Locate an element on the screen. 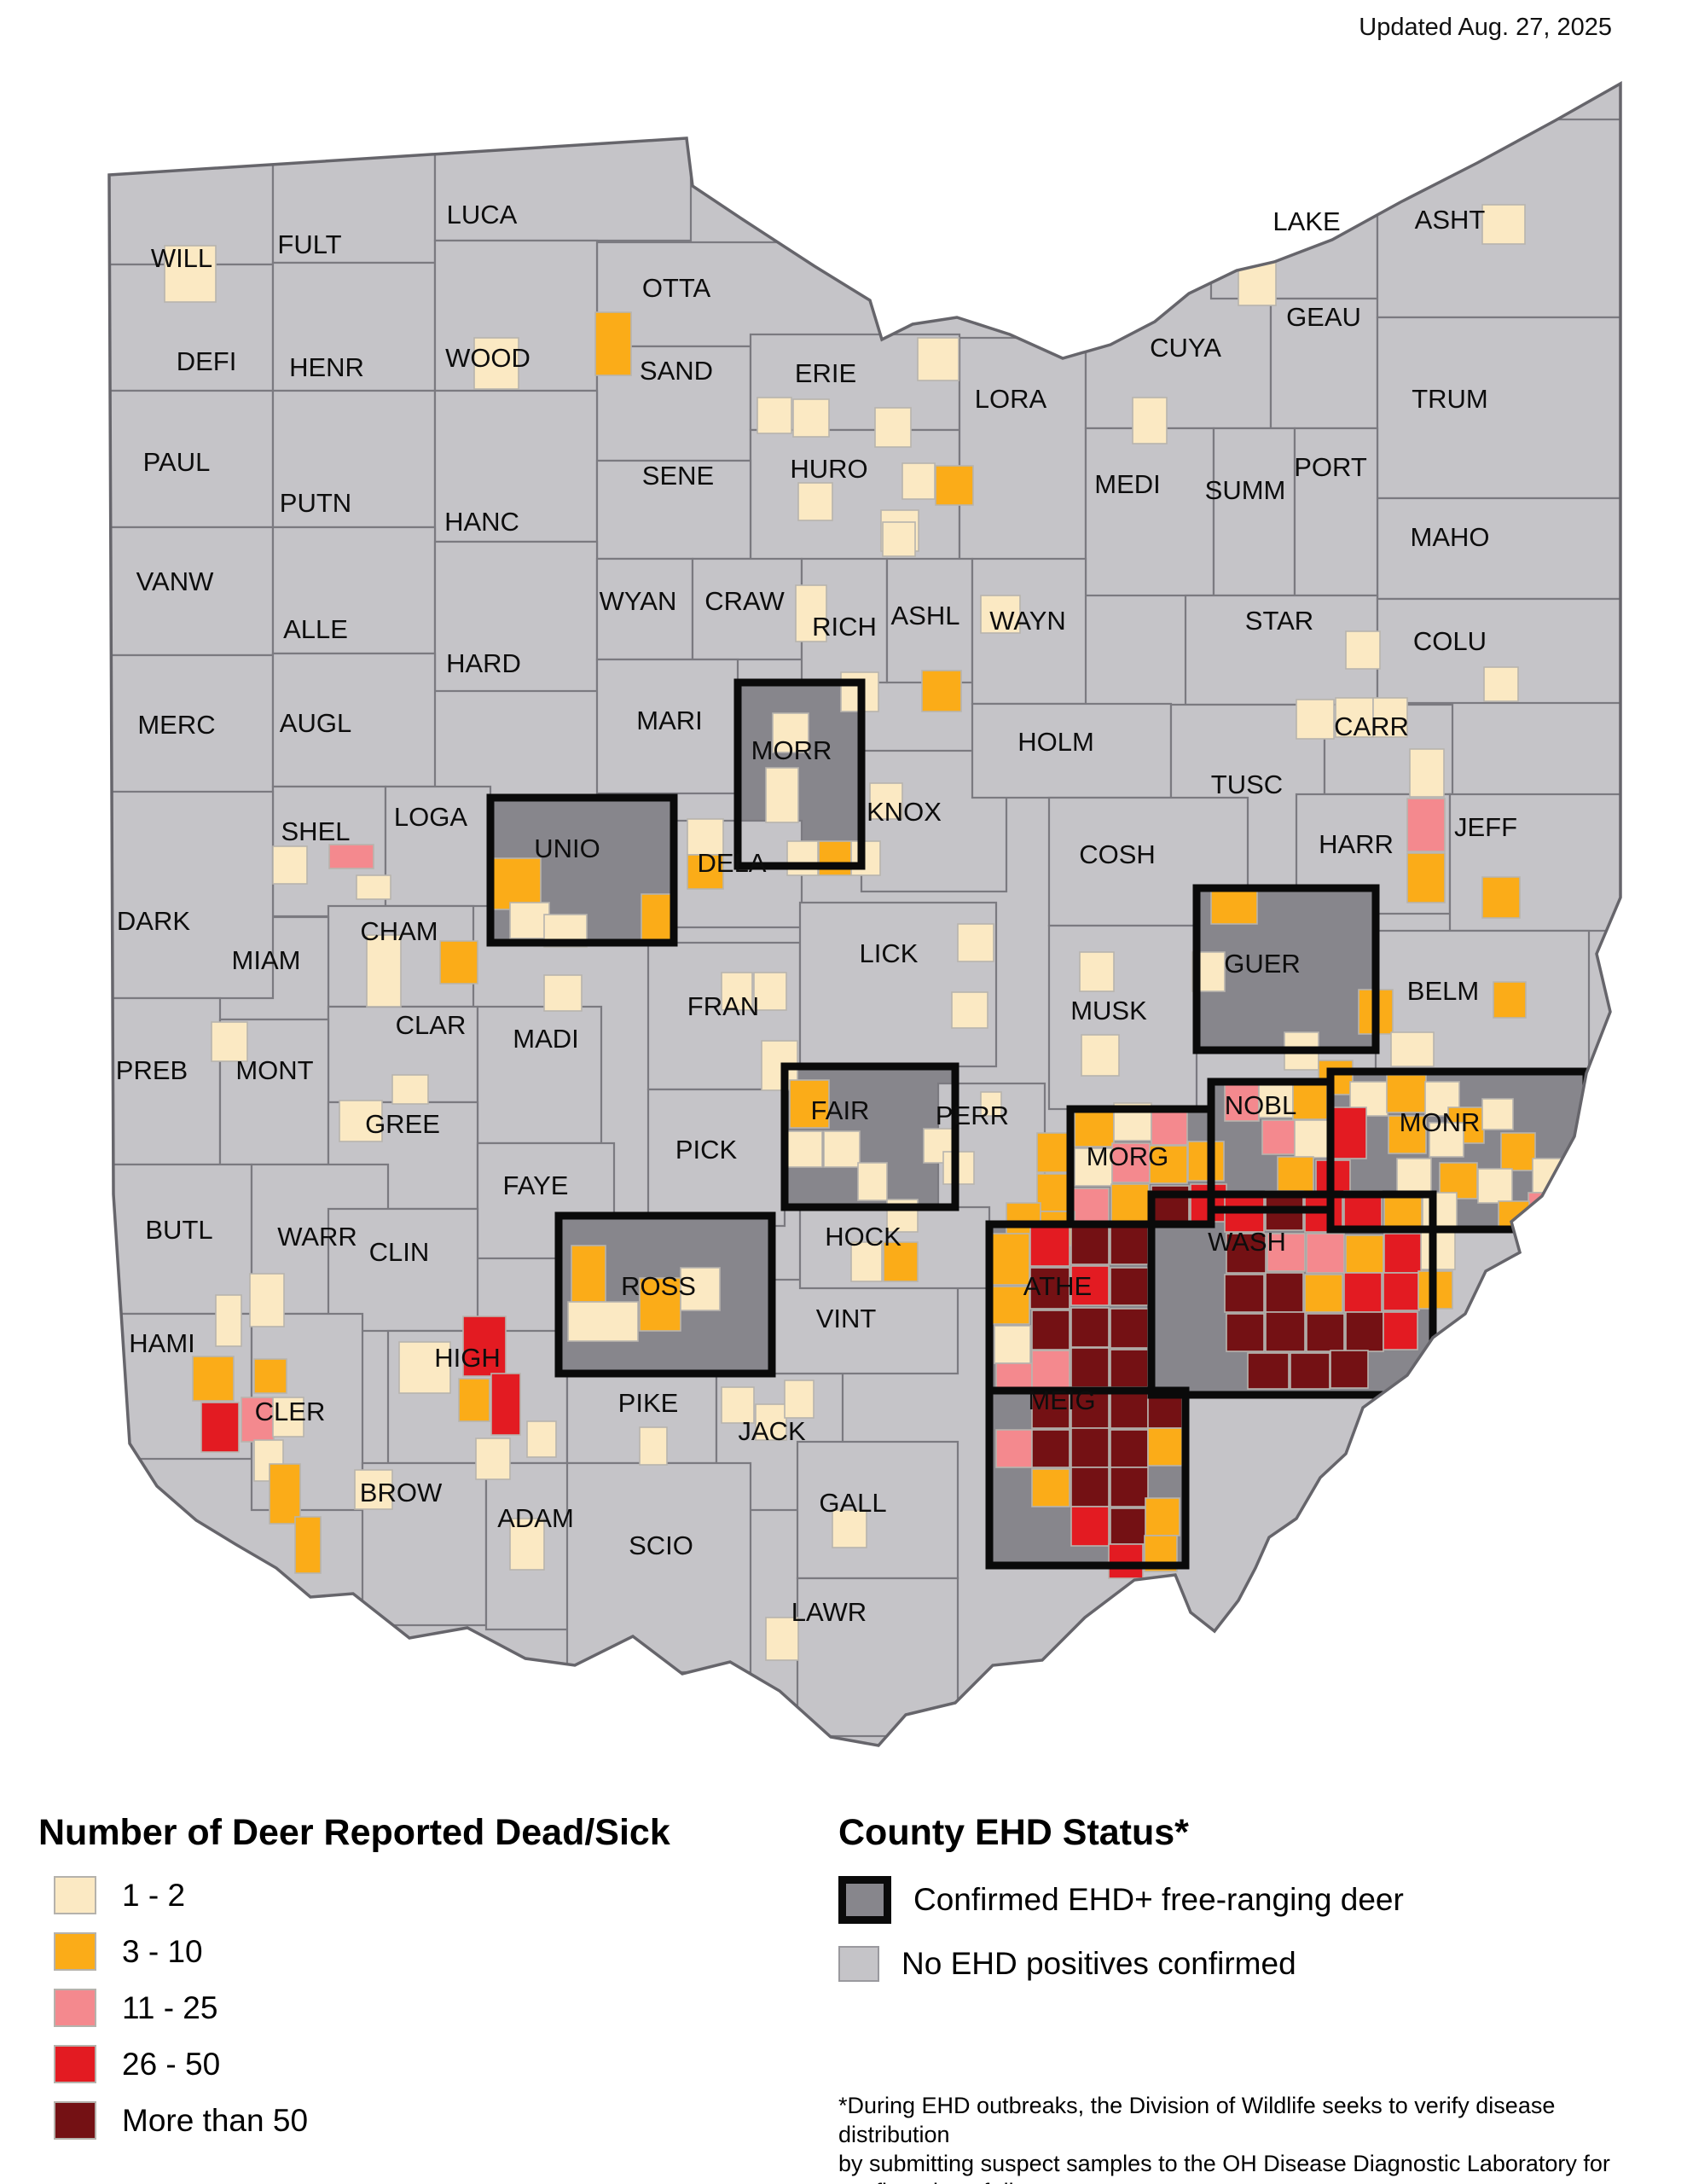  county-shape-craw is located at coordinates (747, 609).